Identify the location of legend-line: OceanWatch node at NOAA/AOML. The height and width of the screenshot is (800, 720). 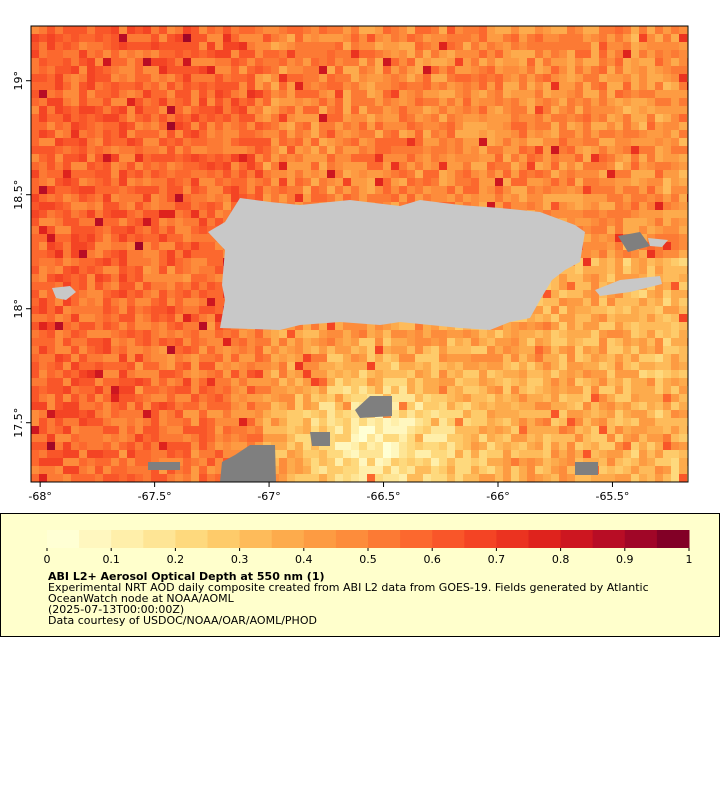
(141, 598).